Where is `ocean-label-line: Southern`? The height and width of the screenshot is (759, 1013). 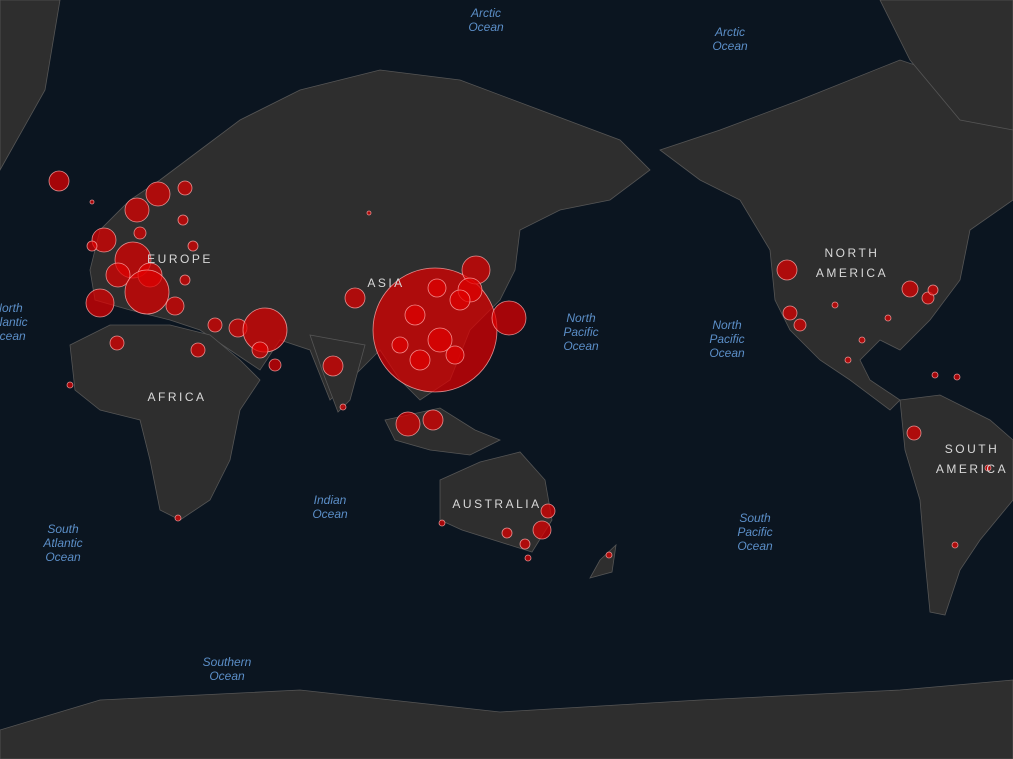 ocean-label-line: Southern is located at coordinates (227, 662).